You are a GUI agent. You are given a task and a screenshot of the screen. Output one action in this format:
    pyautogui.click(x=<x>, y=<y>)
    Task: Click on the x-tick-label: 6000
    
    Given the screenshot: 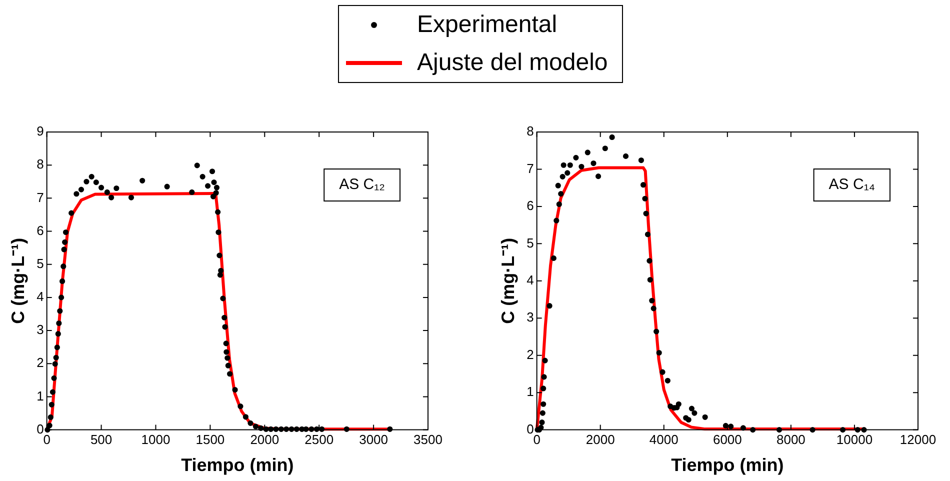 What is the action you would take?
    pyautogui.click(x=727, y=440)
    